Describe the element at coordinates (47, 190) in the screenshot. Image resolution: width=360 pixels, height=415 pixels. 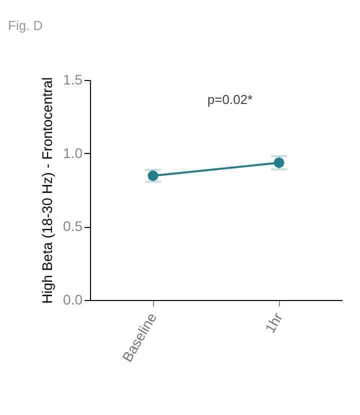
I see `y-axis-title: High Beta (18-30 Hz) - Frontocentral` at that location.